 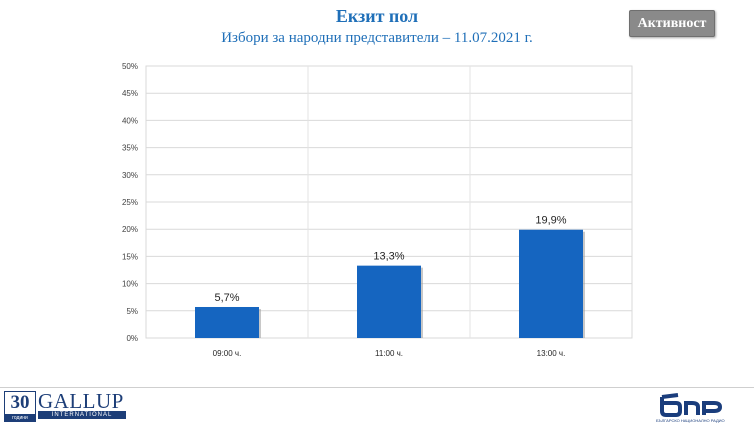 What do you see at coordinates (389, 353) in the screenshot?
I see `x-tick-label: 11:00 ч.` at bounding box center [389, 353].